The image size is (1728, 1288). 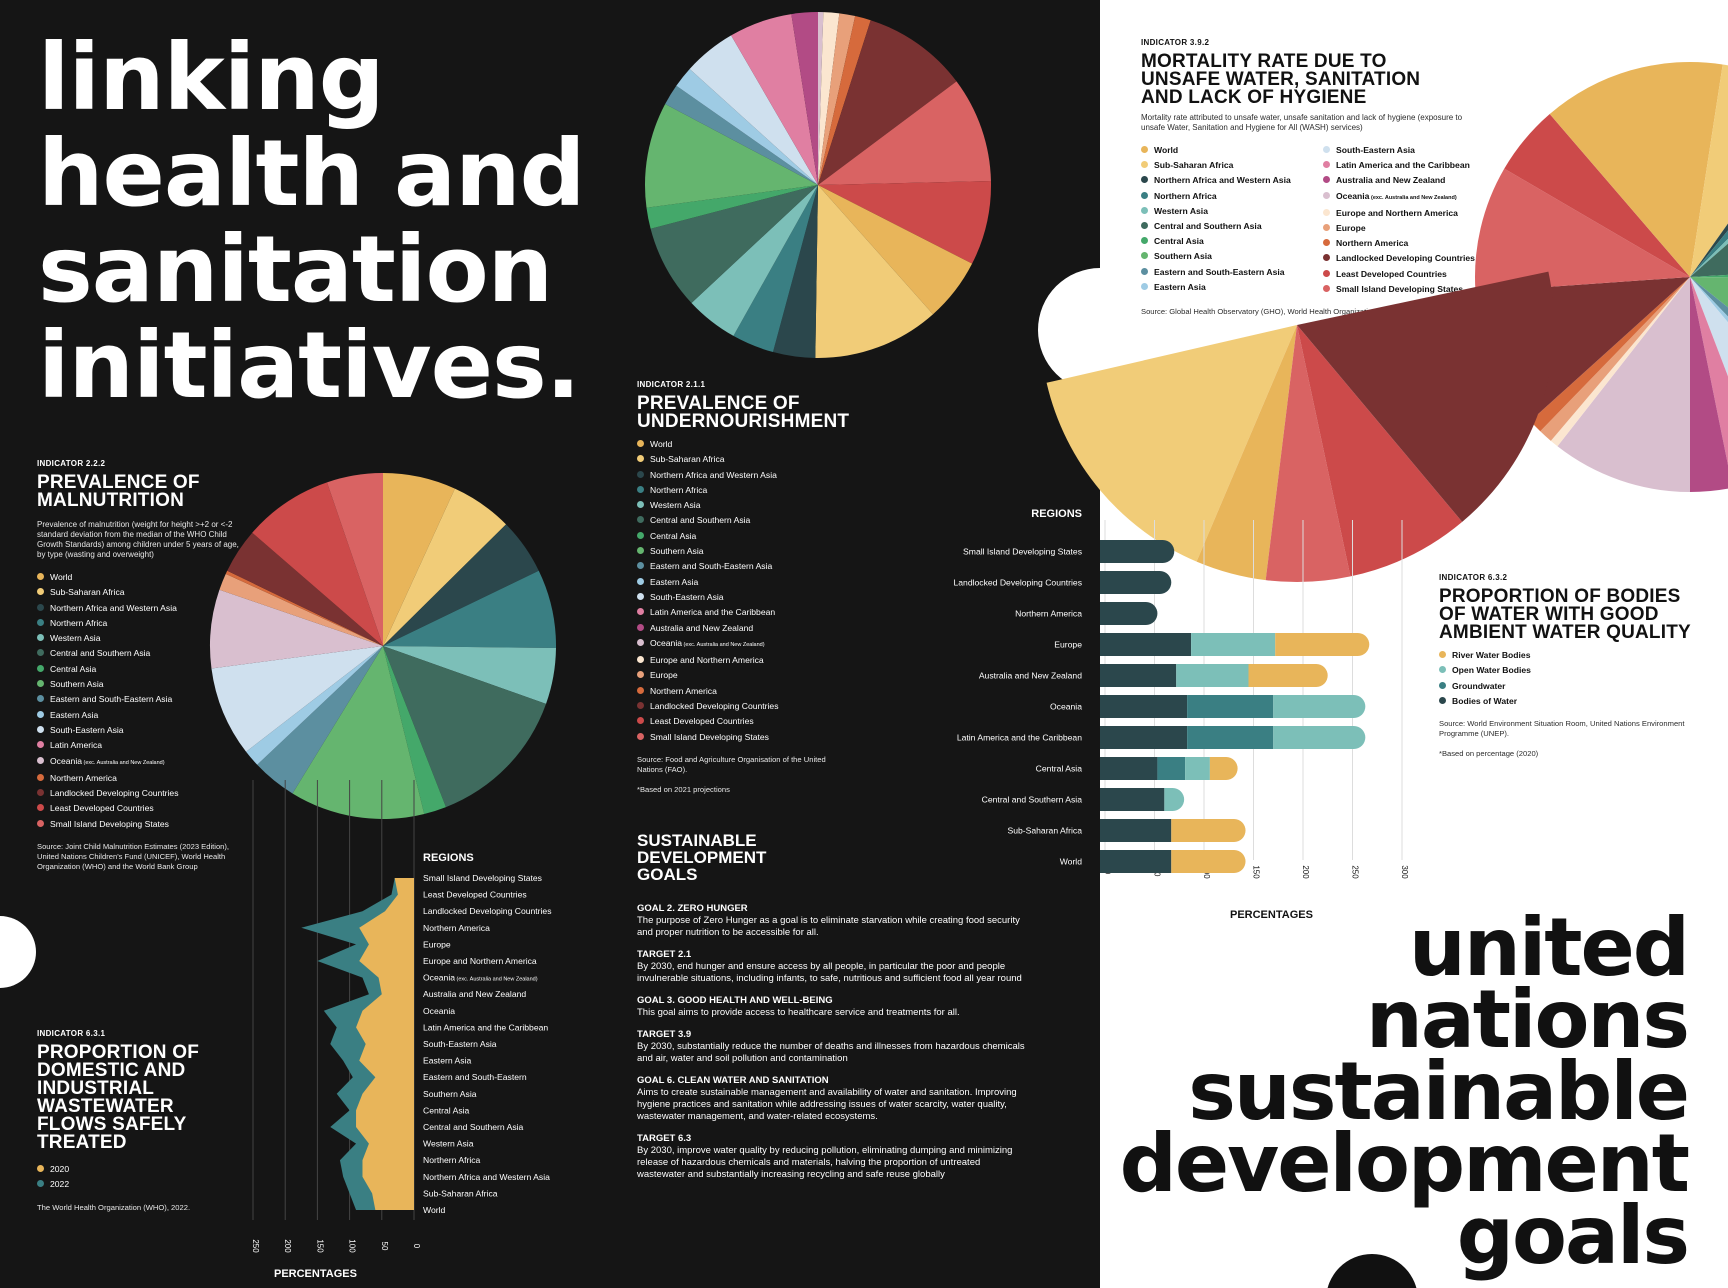 What do you see at coordinates (142, 669) in the screenshot?
I see `legend-item: Central Asia` at bounding box center [142, 669].